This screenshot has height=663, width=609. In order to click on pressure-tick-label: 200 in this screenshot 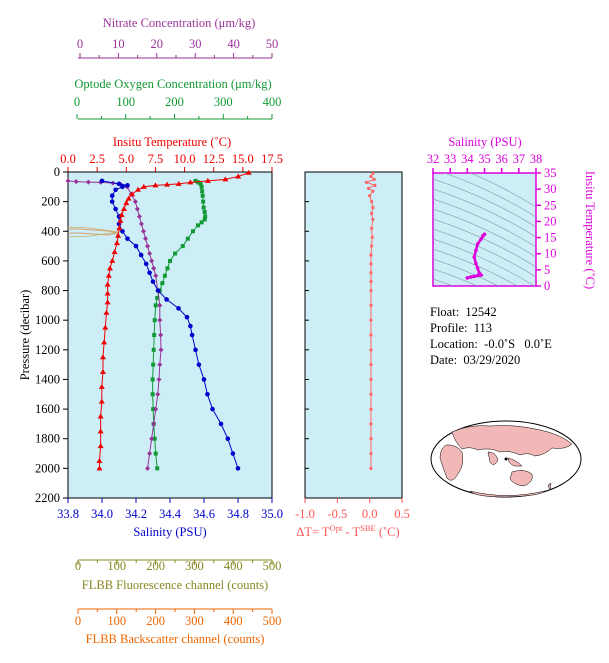, I will do `click(50, 202)`.